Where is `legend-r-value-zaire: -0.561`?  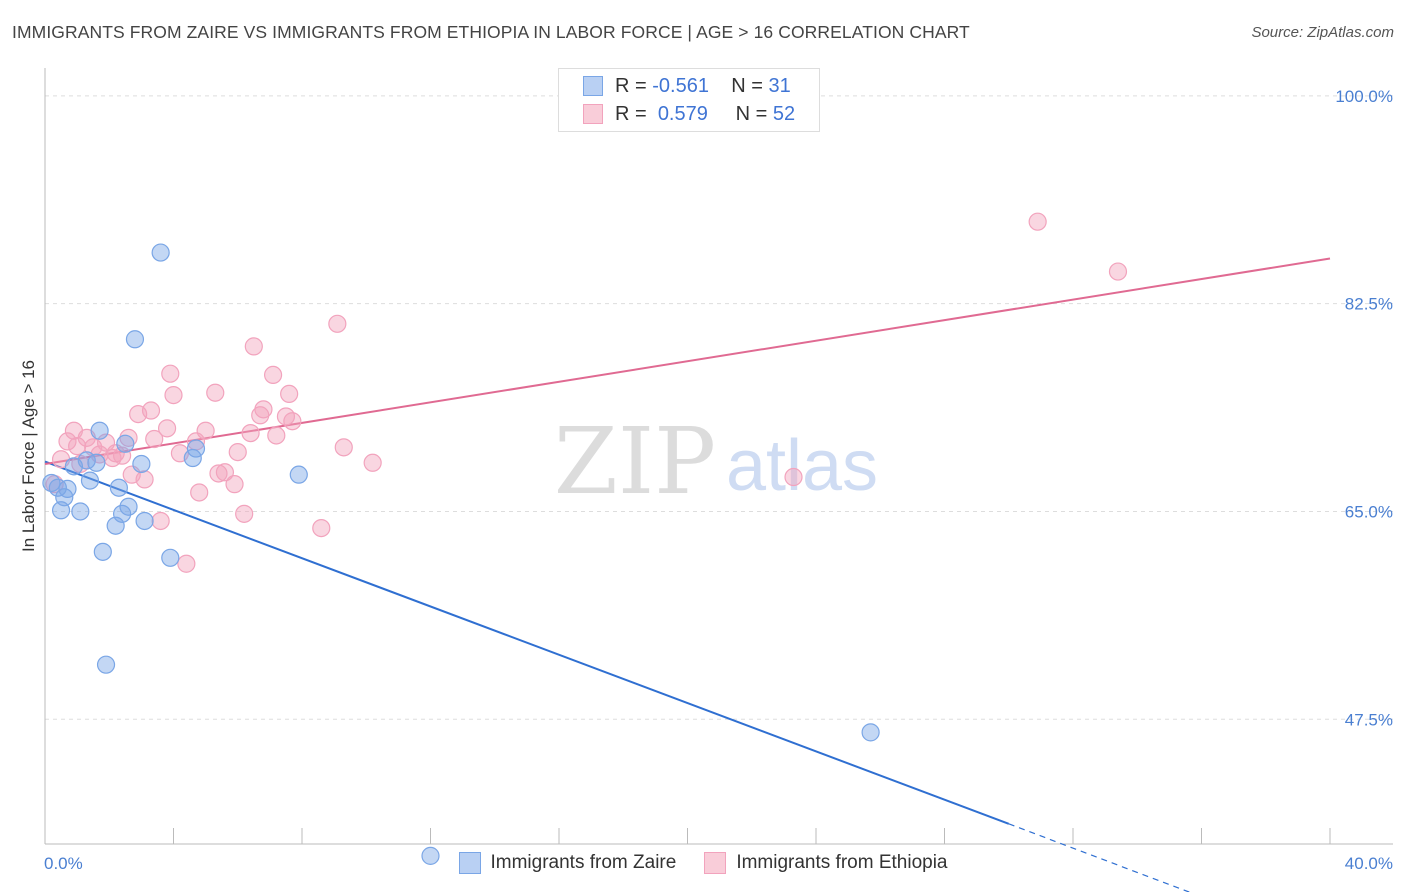
legend-r-value-zaire: -0.561 is located at coordinates (680, 85).